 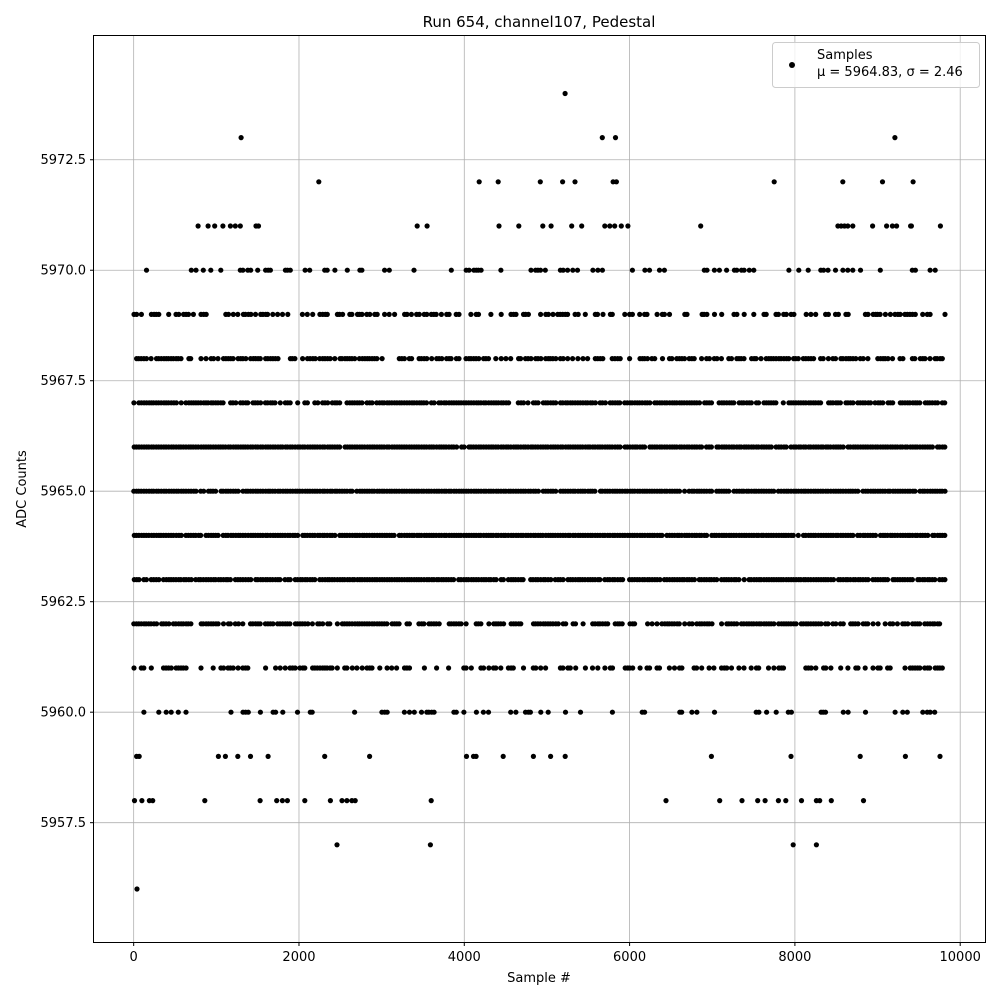 I want to click on chart-title: Run 654, channel107, Pedestal, so click(x=539, y=22).